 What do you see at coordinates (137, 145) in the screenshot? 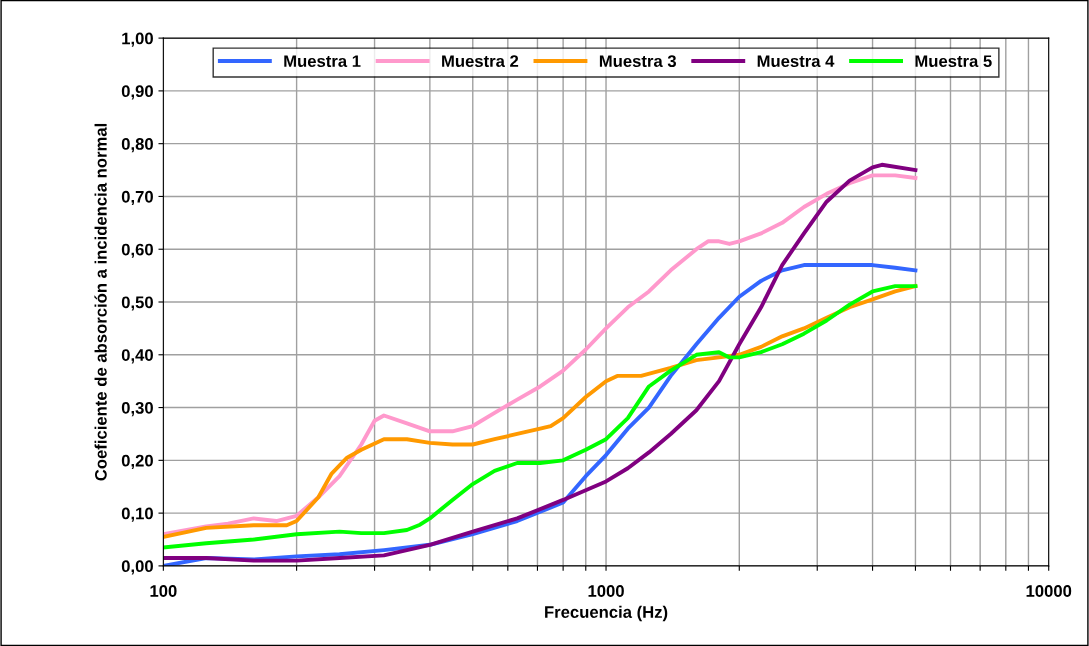
I see `y-tick-label: 0,80` at bounding box center [137, 145].